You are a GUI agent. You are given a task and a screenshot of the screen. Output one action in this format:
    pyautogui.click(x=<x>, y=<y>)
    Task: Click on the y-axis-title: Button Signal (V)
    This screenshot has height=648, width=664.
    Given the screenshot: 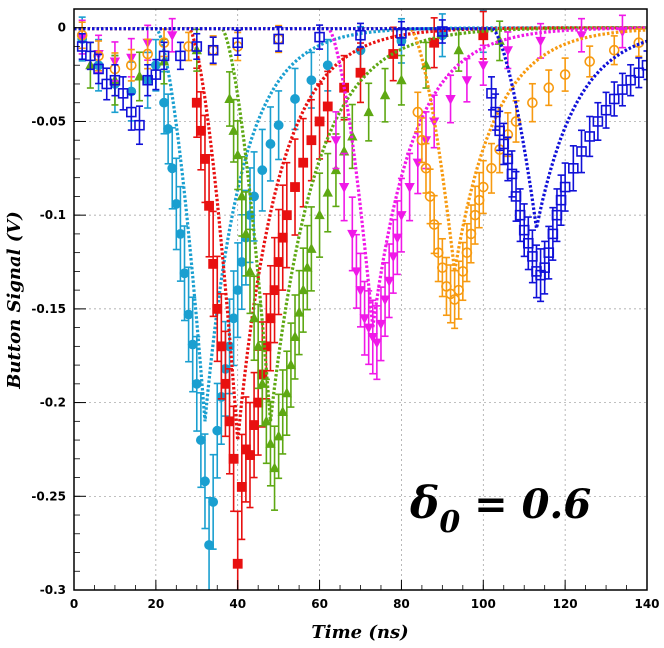 What is the action you would take?
    pyautogui.click(x=14, y=300)
    